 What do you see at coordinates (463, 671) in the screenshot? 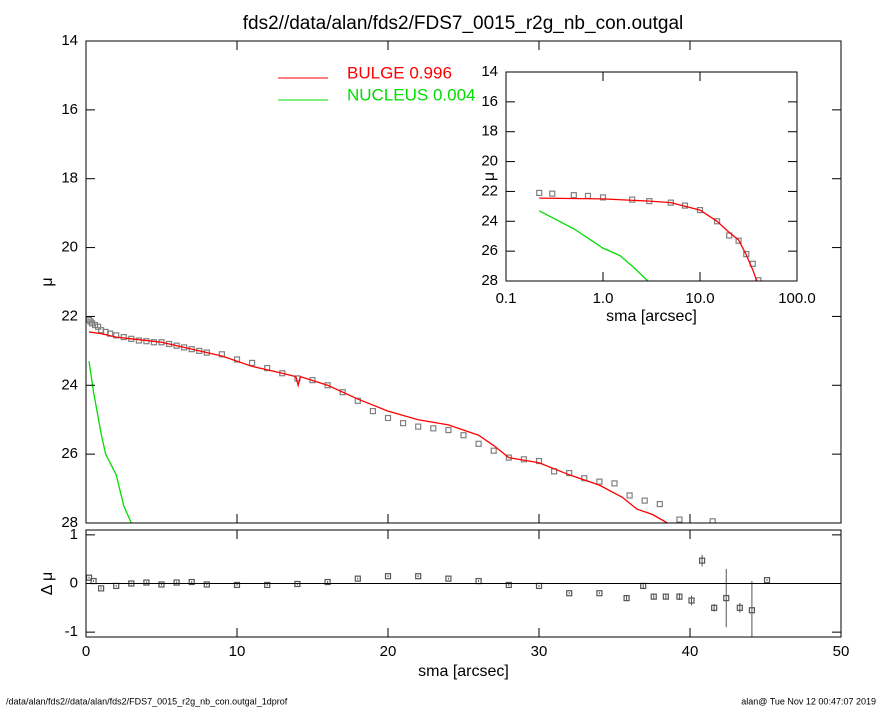
I see `x-axis-label: sma [arcsec]` at bounding box center [463, 671].